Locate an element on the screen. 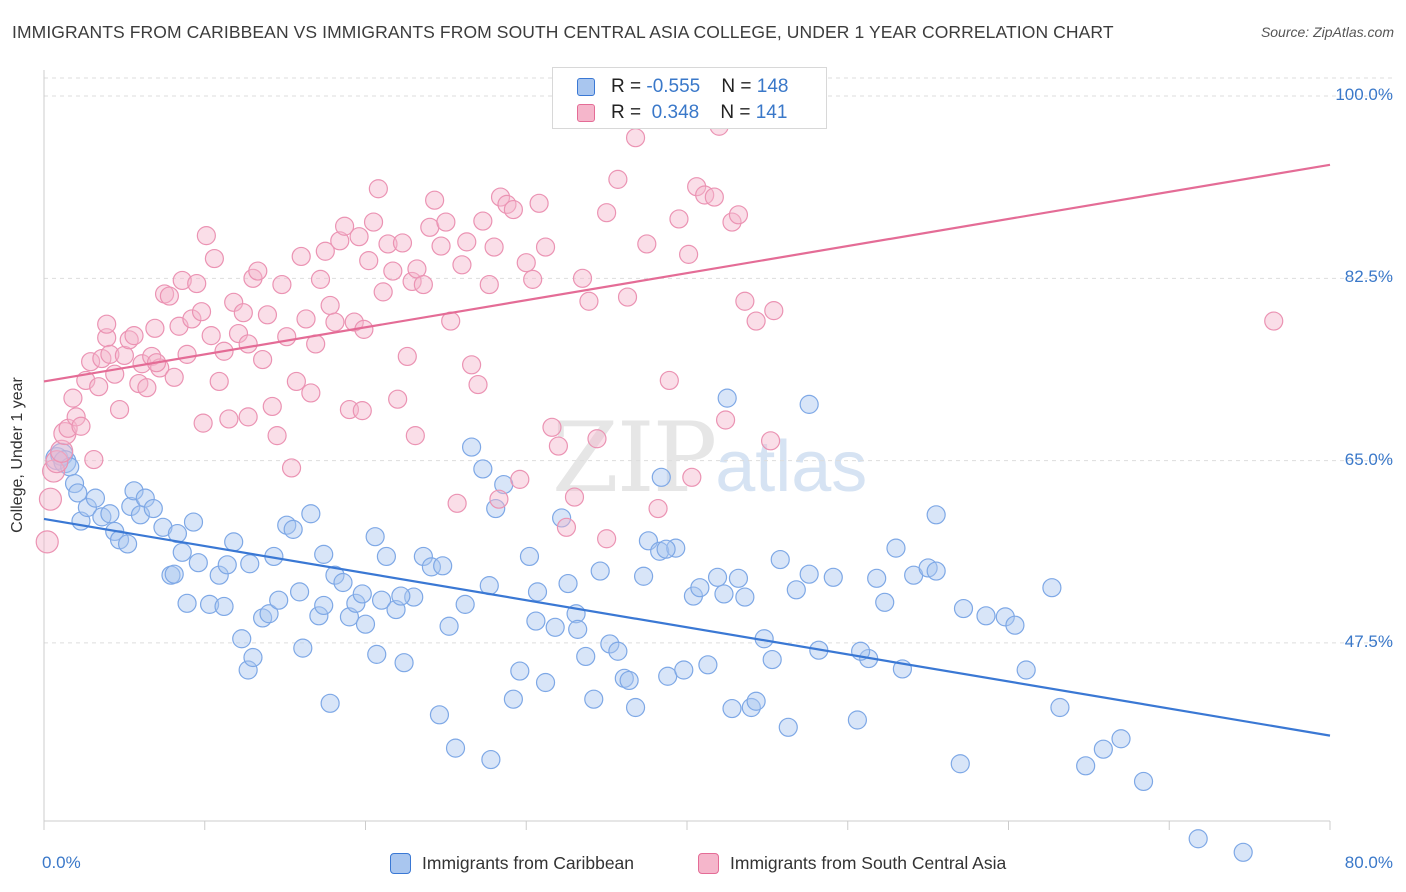 The image size is (1406, 892). blue-swatch is located at coordinates (586, 87).